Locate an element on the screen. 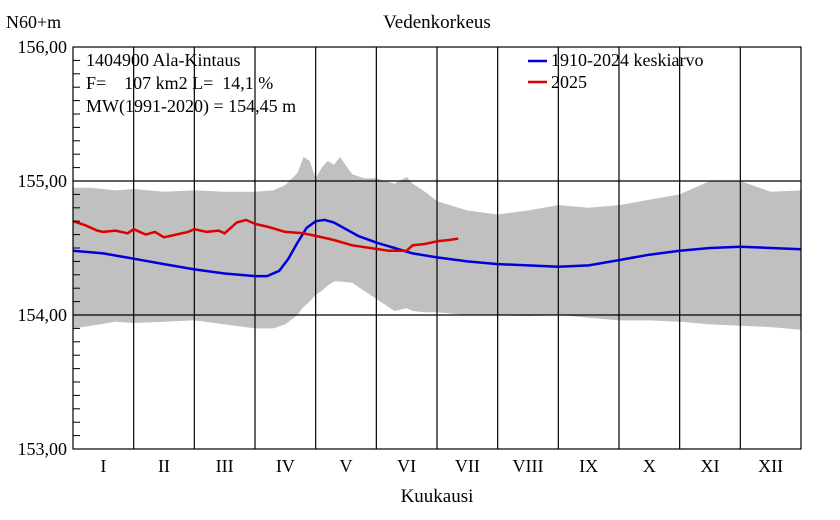  x-axis: I II III IV V VI VII VIII IX X XI XII is located at coordinates (441, 466).